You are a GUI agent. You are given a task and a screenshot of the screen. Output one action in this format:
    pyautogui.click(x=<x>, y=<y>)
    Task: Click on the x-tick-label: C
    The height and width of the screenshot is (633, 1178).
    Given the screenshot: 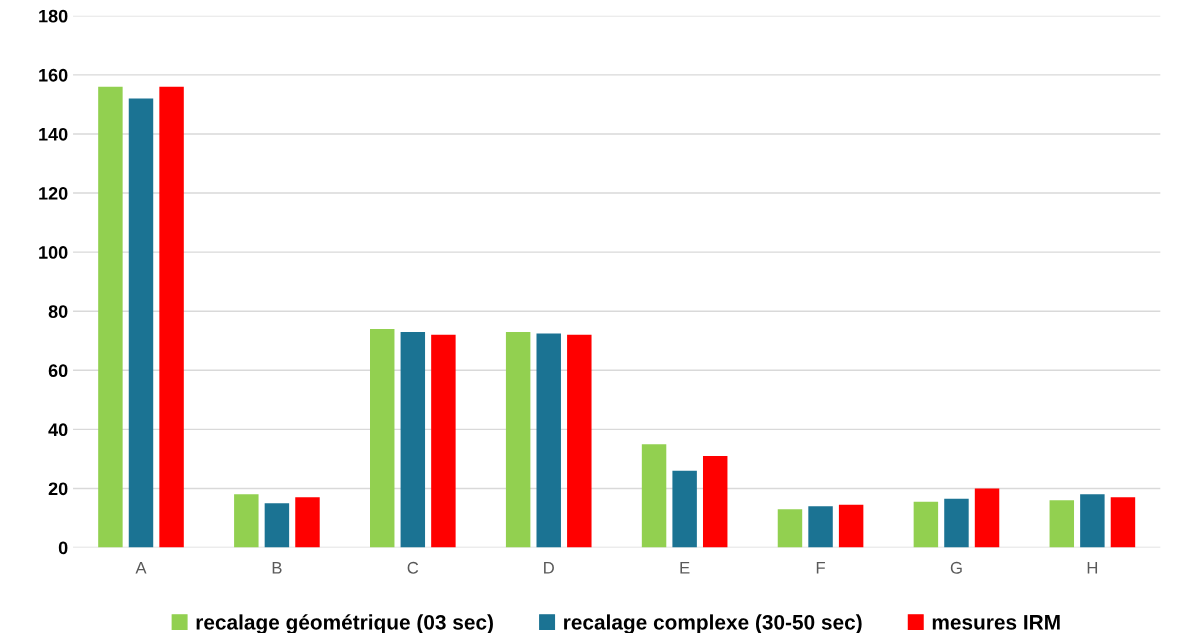 What is the action you would take?
    pyautogui.click(x=413, y=567)
    